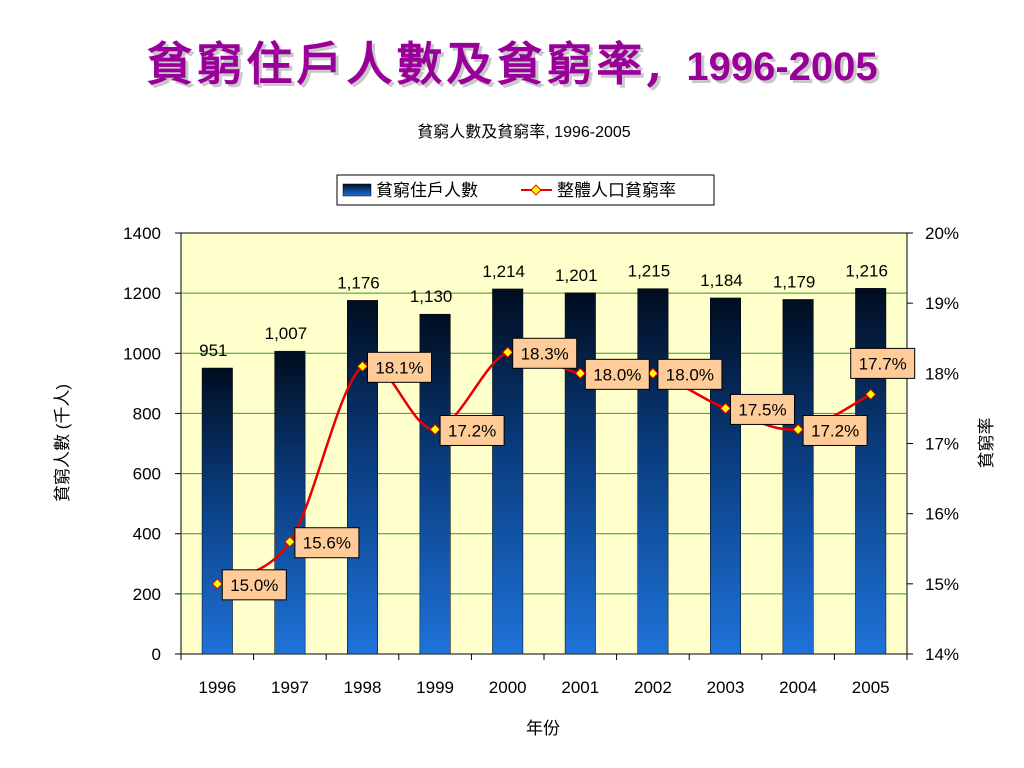 This screenshot has height=768, width=1024. I want to click on y-tick-label: 200, so click(147, 594).